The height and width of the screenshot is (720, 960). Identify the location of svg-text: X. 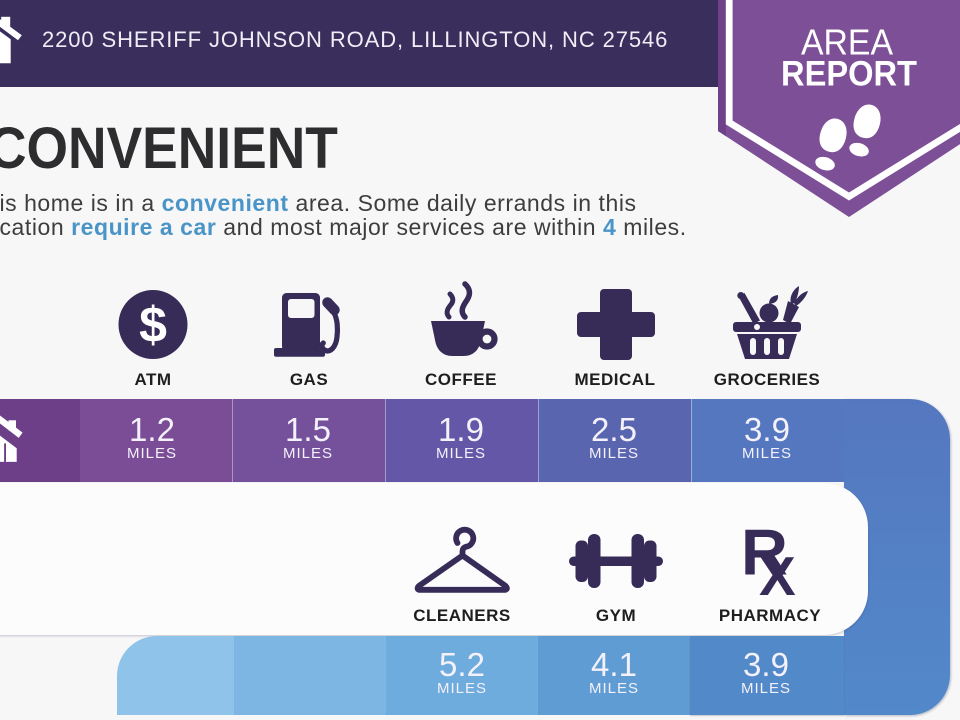
(777, 576).